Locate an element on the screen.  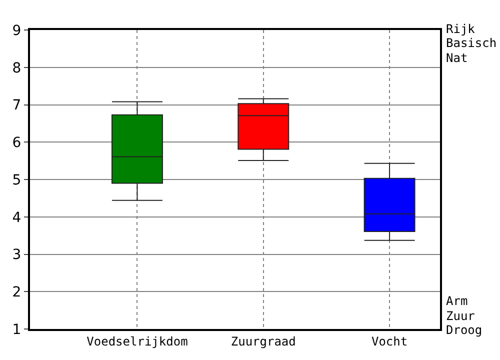
text: Zuur is located at coordinates (460, 316).